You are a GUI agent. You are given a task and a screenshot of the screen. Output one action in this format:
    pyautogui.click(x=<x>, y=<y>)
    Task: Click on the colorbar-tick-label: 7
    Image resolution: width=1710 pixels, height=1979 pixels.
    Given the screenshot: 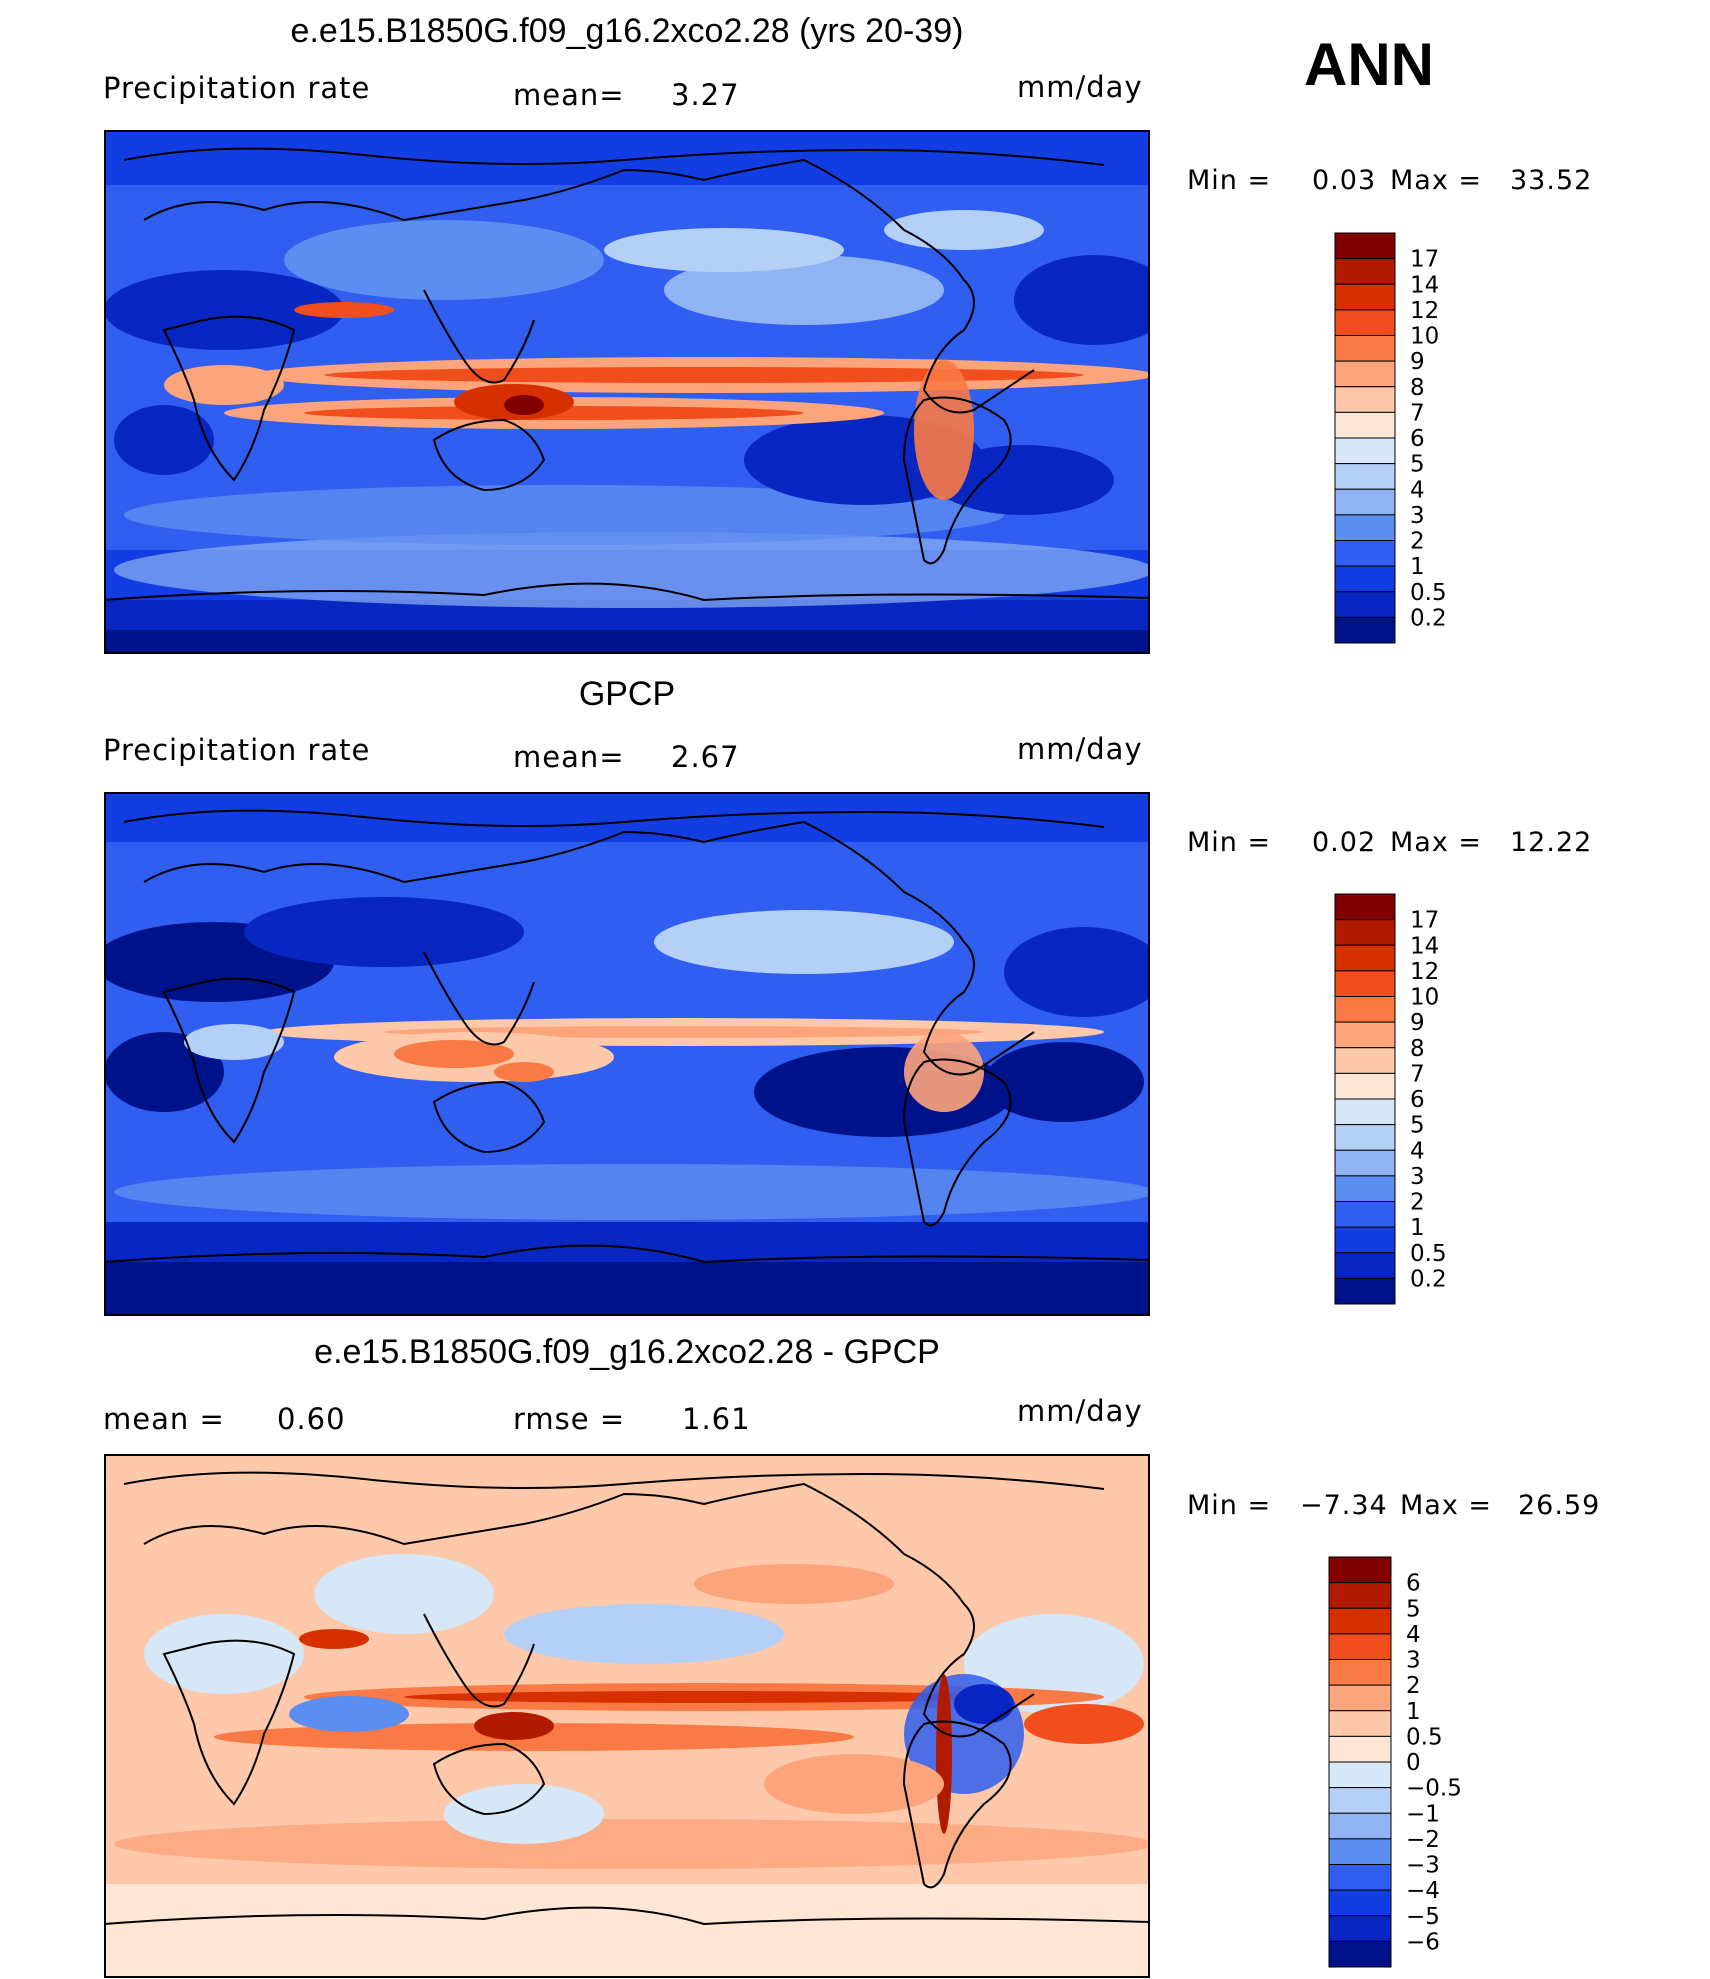 What is the action you would take?
    pyautogui.click(x=1417, y=413)
    